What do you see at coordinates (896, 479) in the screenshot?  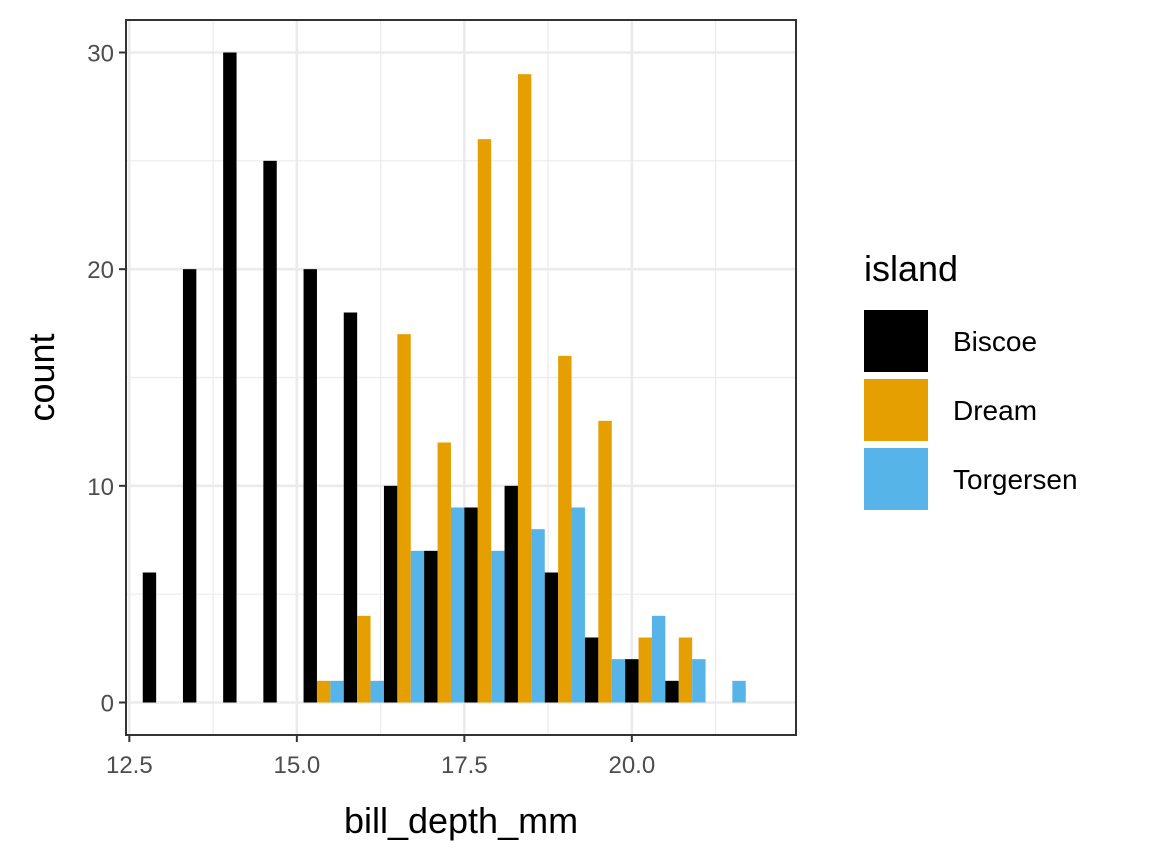 I see `legend-key-torgersen` at bounding box center [896, 479].